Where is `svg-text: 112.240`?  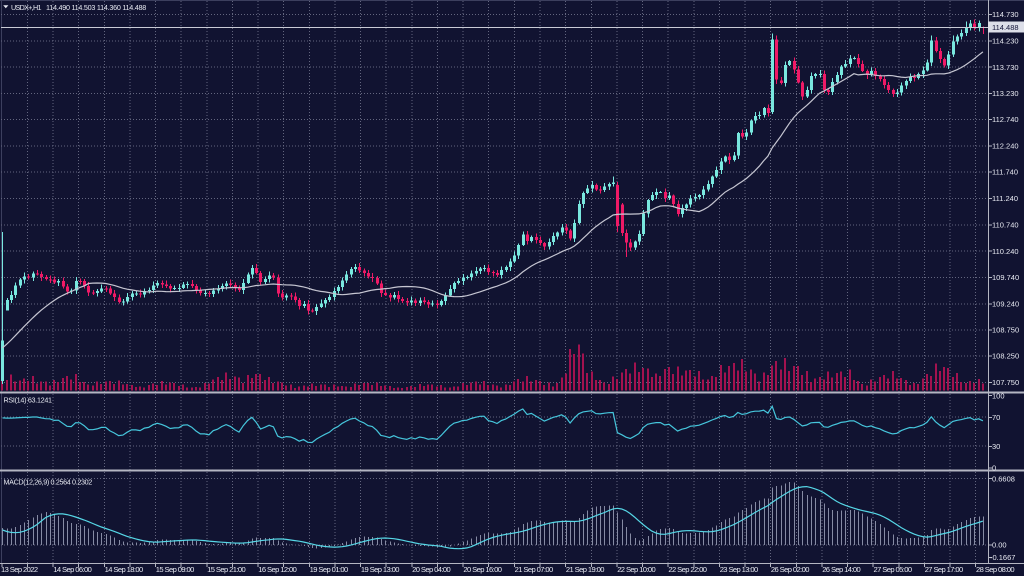 svg-text: 112.240 is located at coordinates (1005, 145).